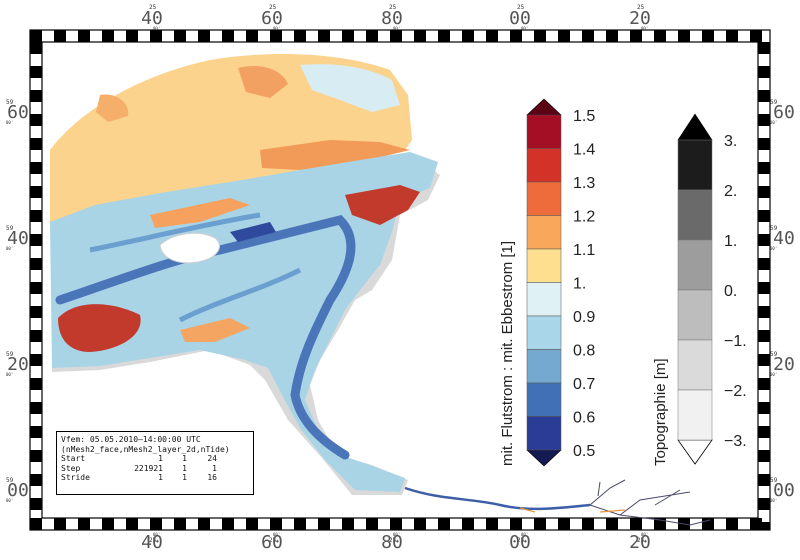 The width and height of the screenshot is (800, 560). I want to click on river-tributaries, so click(650, 502).